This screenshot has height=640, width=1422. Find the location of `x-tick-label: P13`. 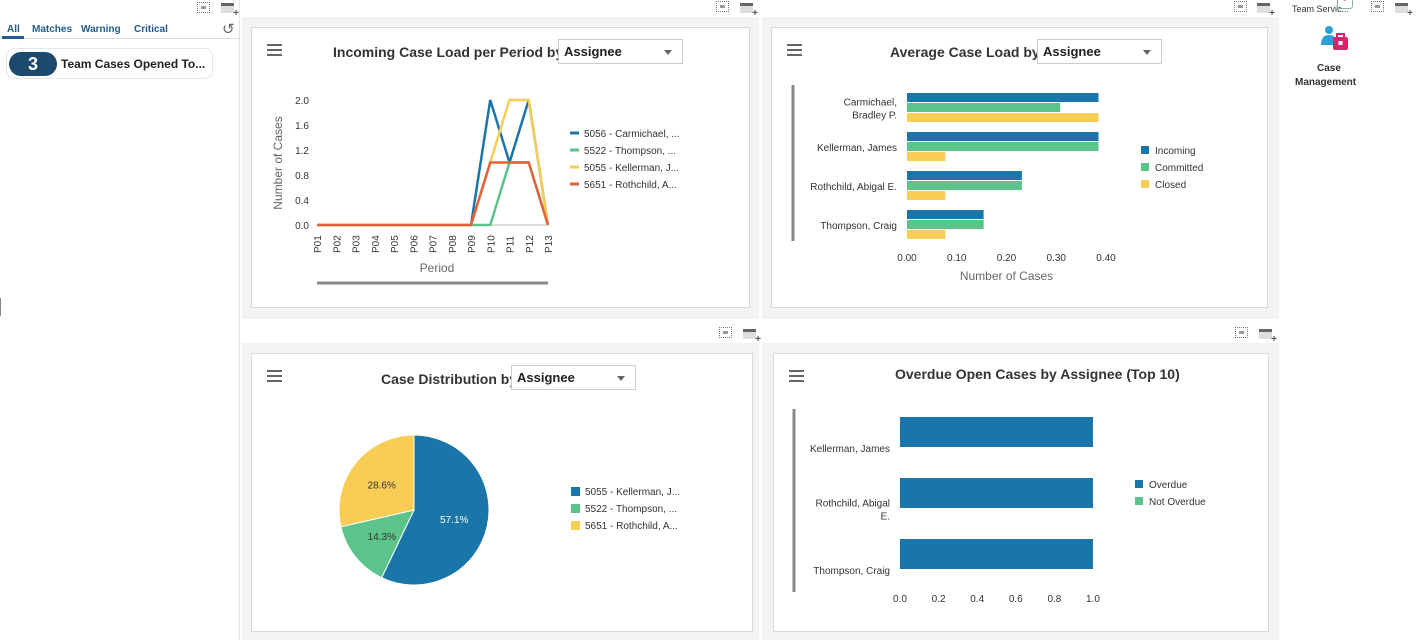

x-tick-label: P13 is located at coordinates (549, 244).